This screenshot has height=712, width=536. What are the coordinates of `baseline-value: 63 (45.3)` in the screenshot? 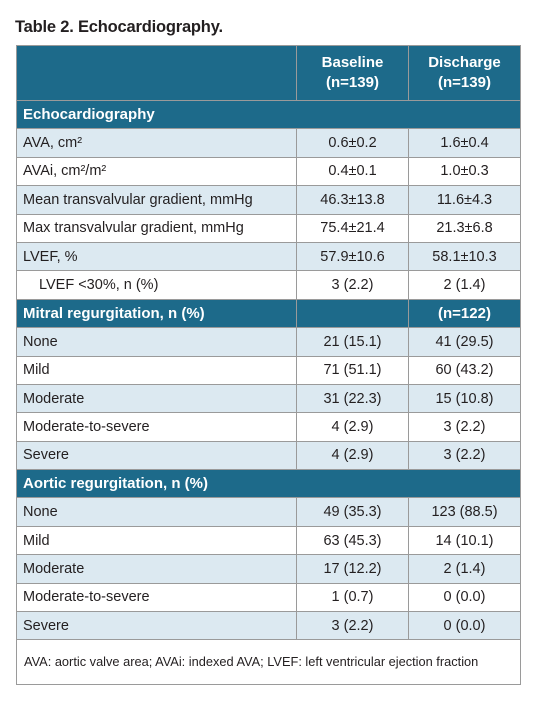 It's located at (352, 540).